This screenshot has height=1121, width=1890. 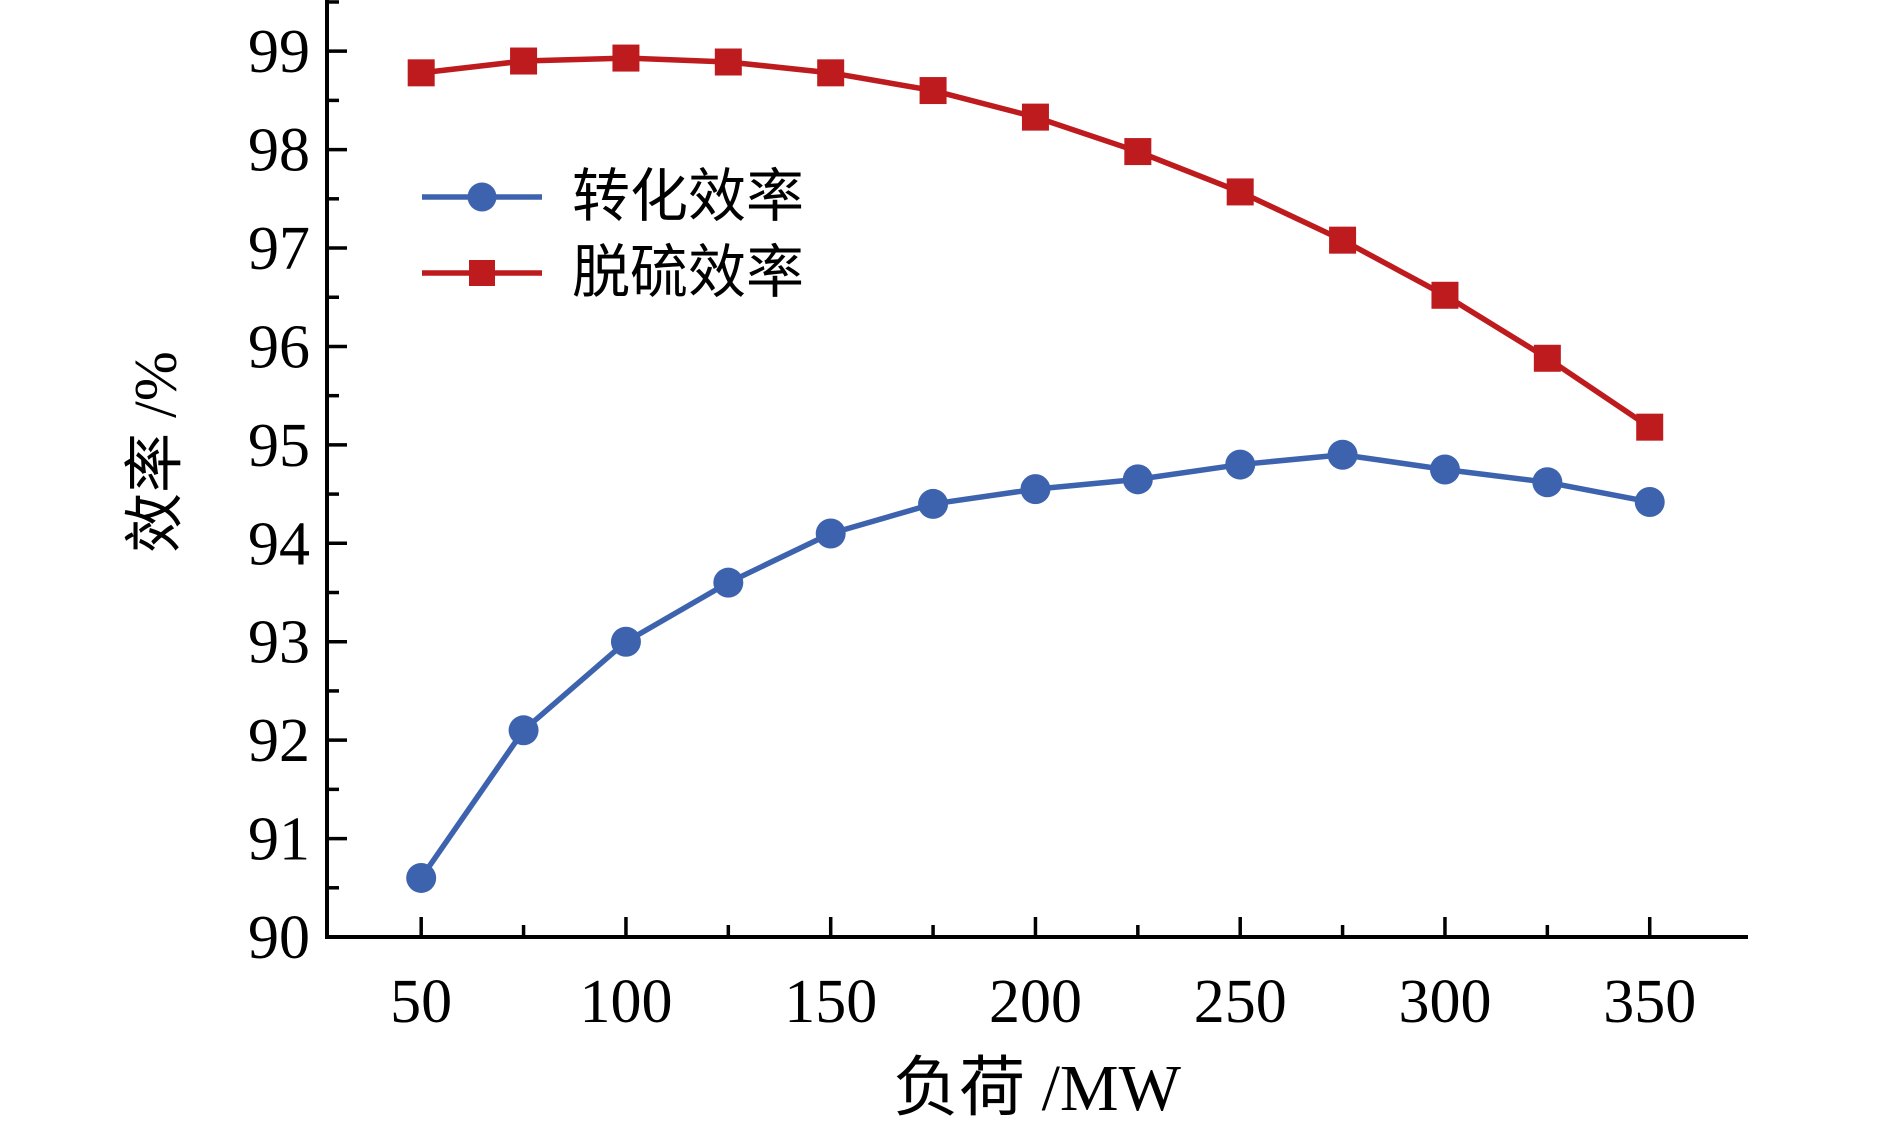 I want to click on y-tick-label: 96, so click(x=279, y=347).